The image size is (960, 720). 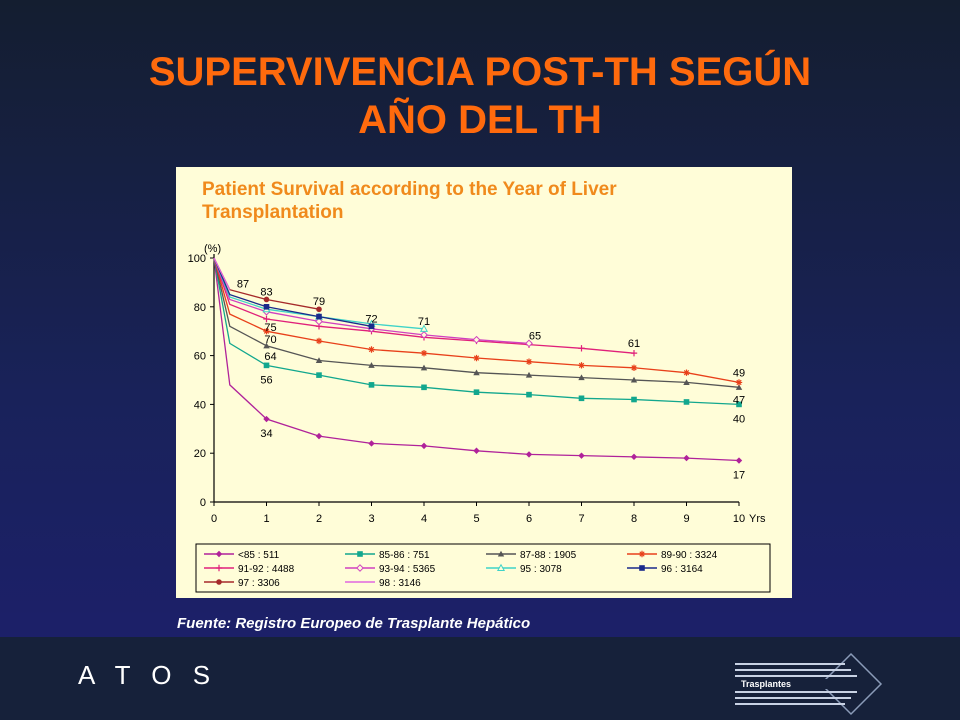 I want to click on trasplantes-logo: Trasplantes, so click(x=809, y=684).